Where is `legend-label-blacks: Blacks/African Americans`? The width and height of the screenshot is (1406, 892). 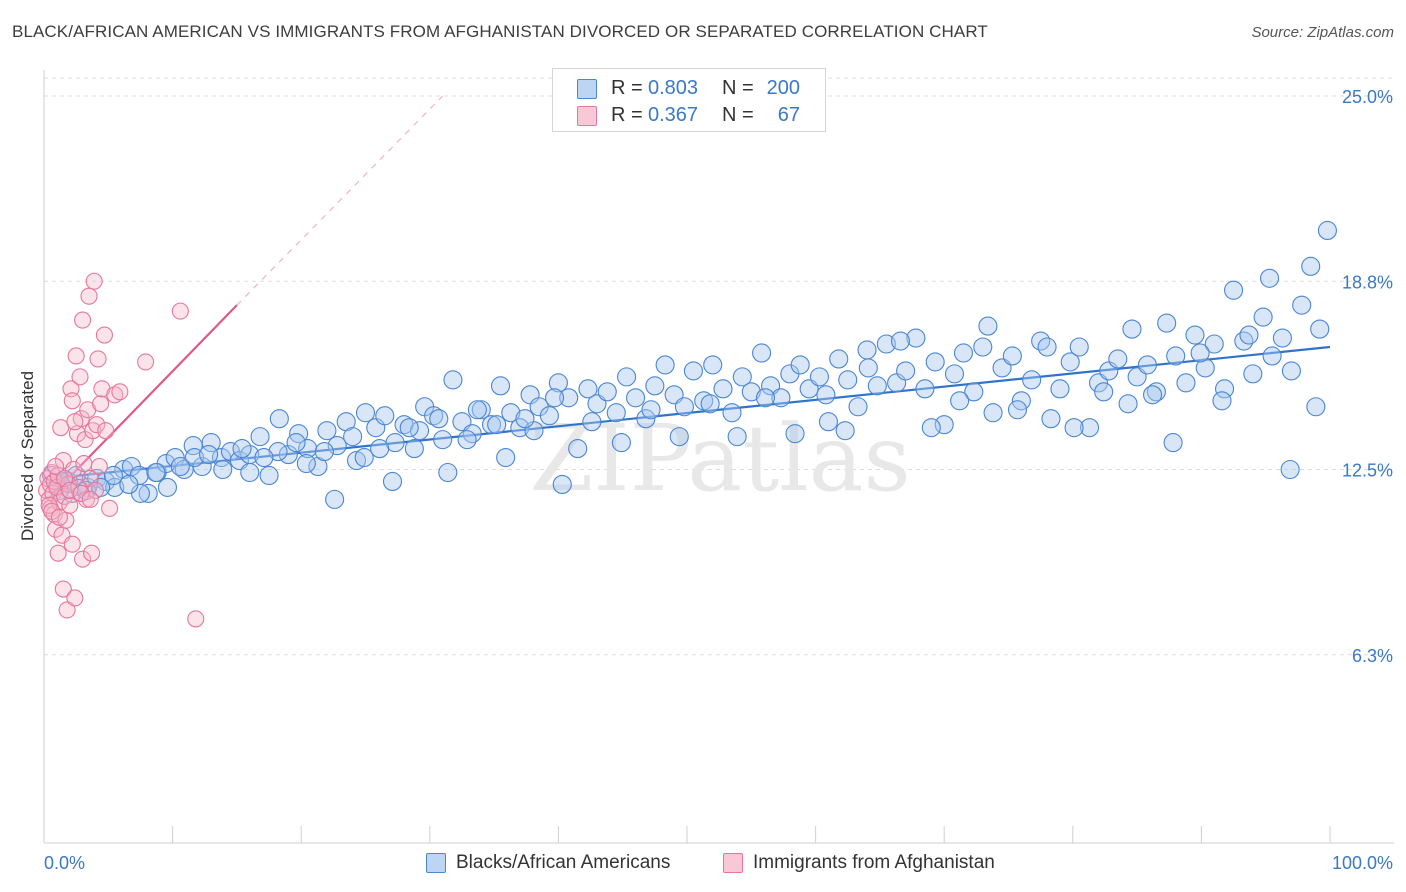 legend-label-blacks: Blacks/African Americans is located at coordinates (563, 862).